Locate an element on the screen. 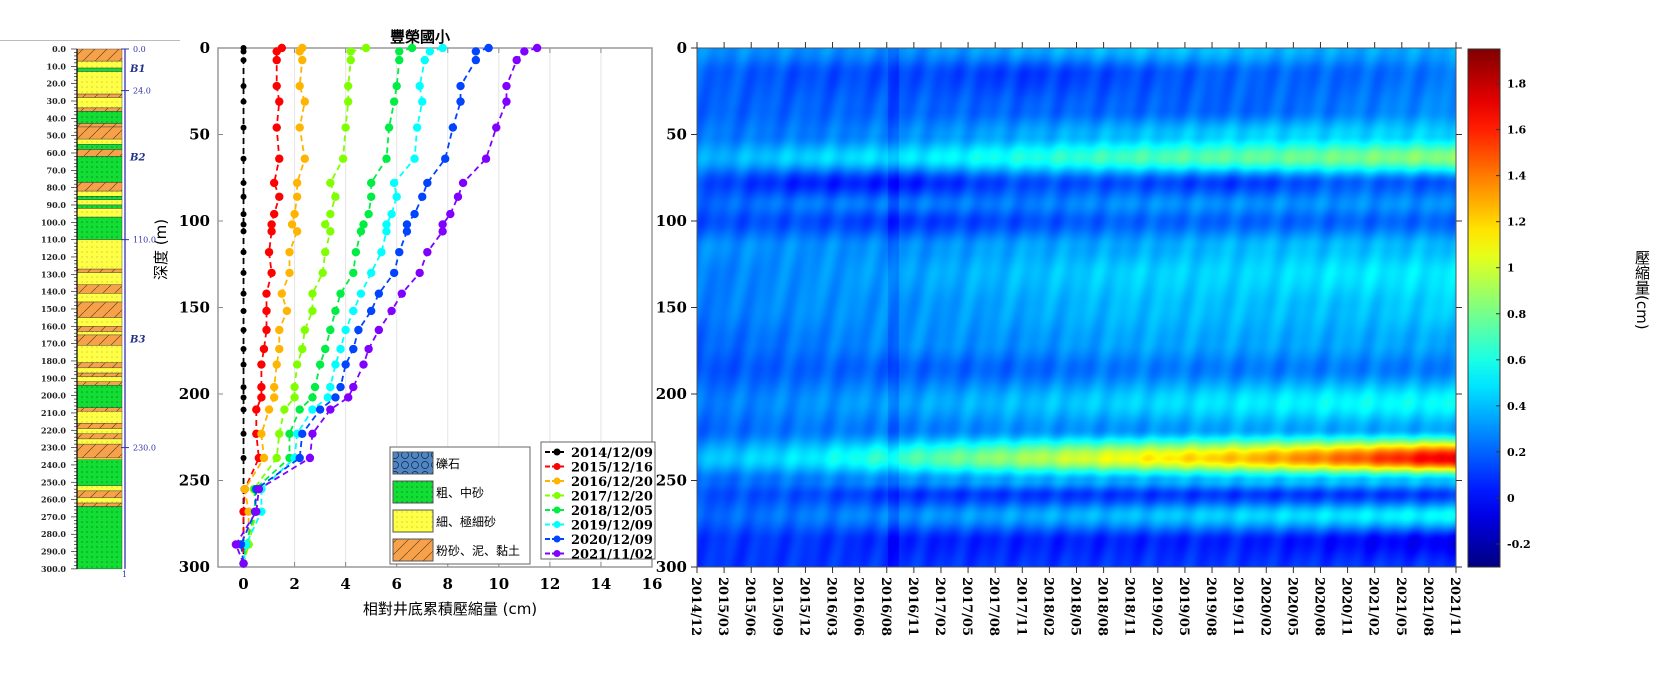  chart-title: 豐榮國小 is located at coordinates (419, 37).